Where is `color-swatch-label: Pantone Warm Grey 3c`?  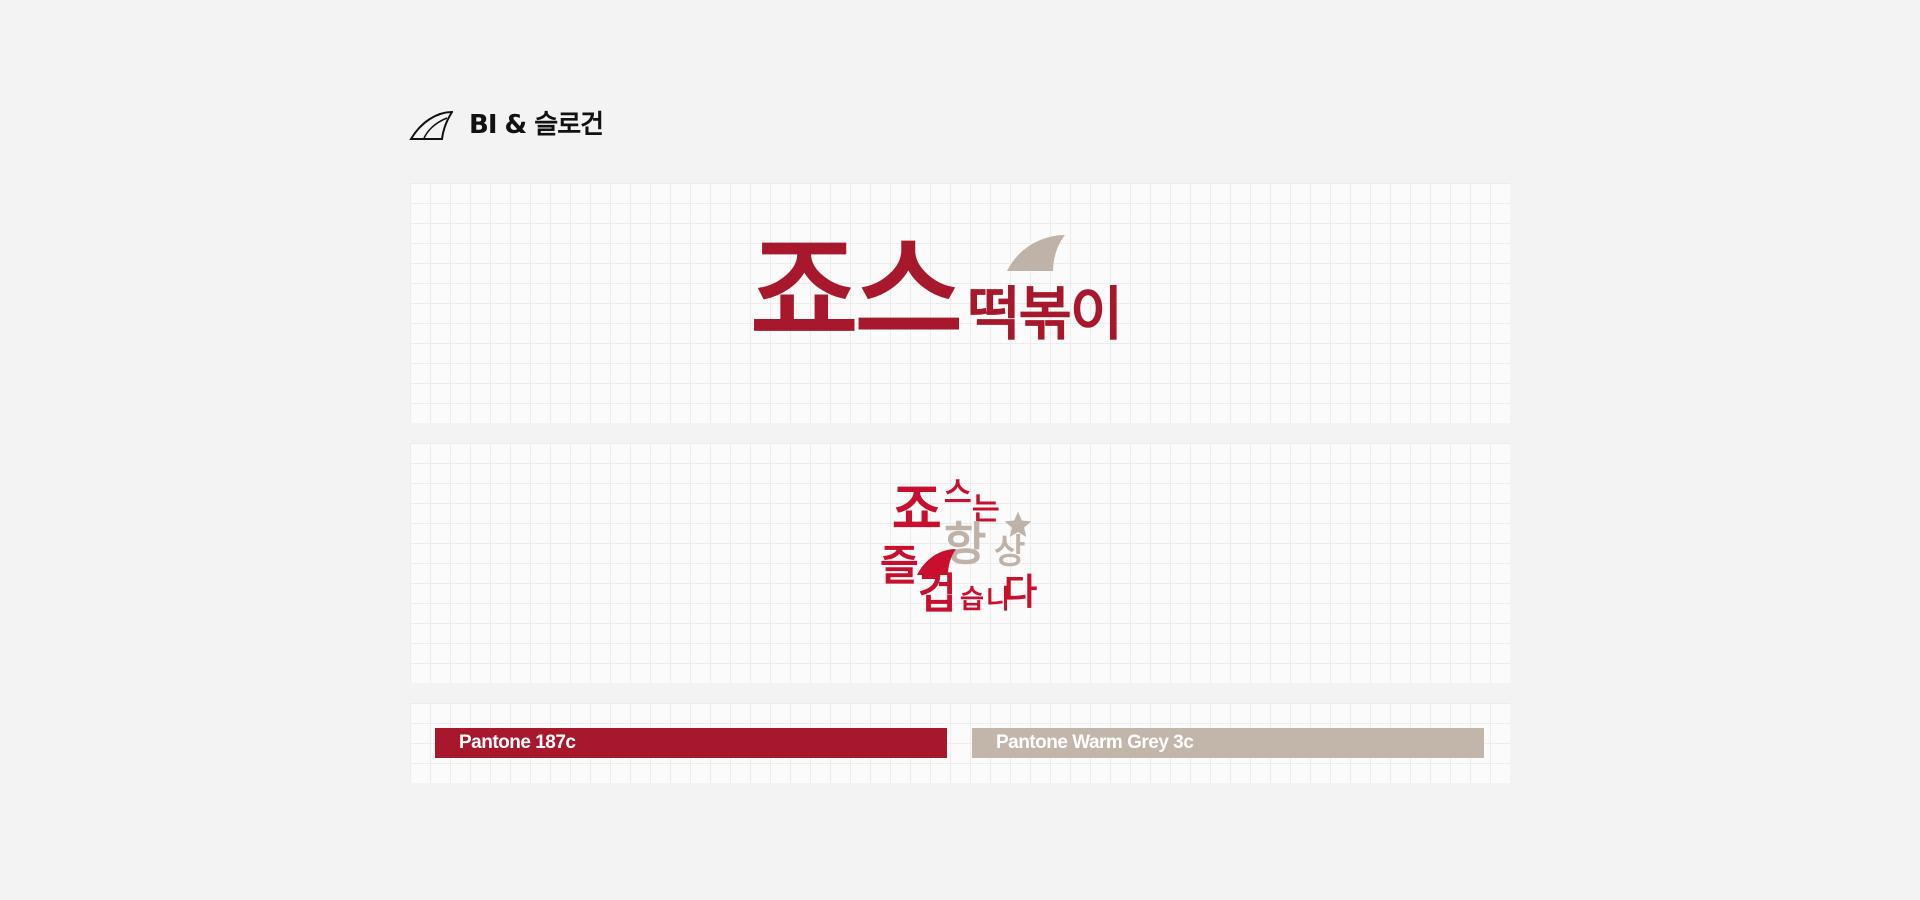 color-swatch-label: Pantone Warm Grey 3c is located at coordinates (1095, 742).